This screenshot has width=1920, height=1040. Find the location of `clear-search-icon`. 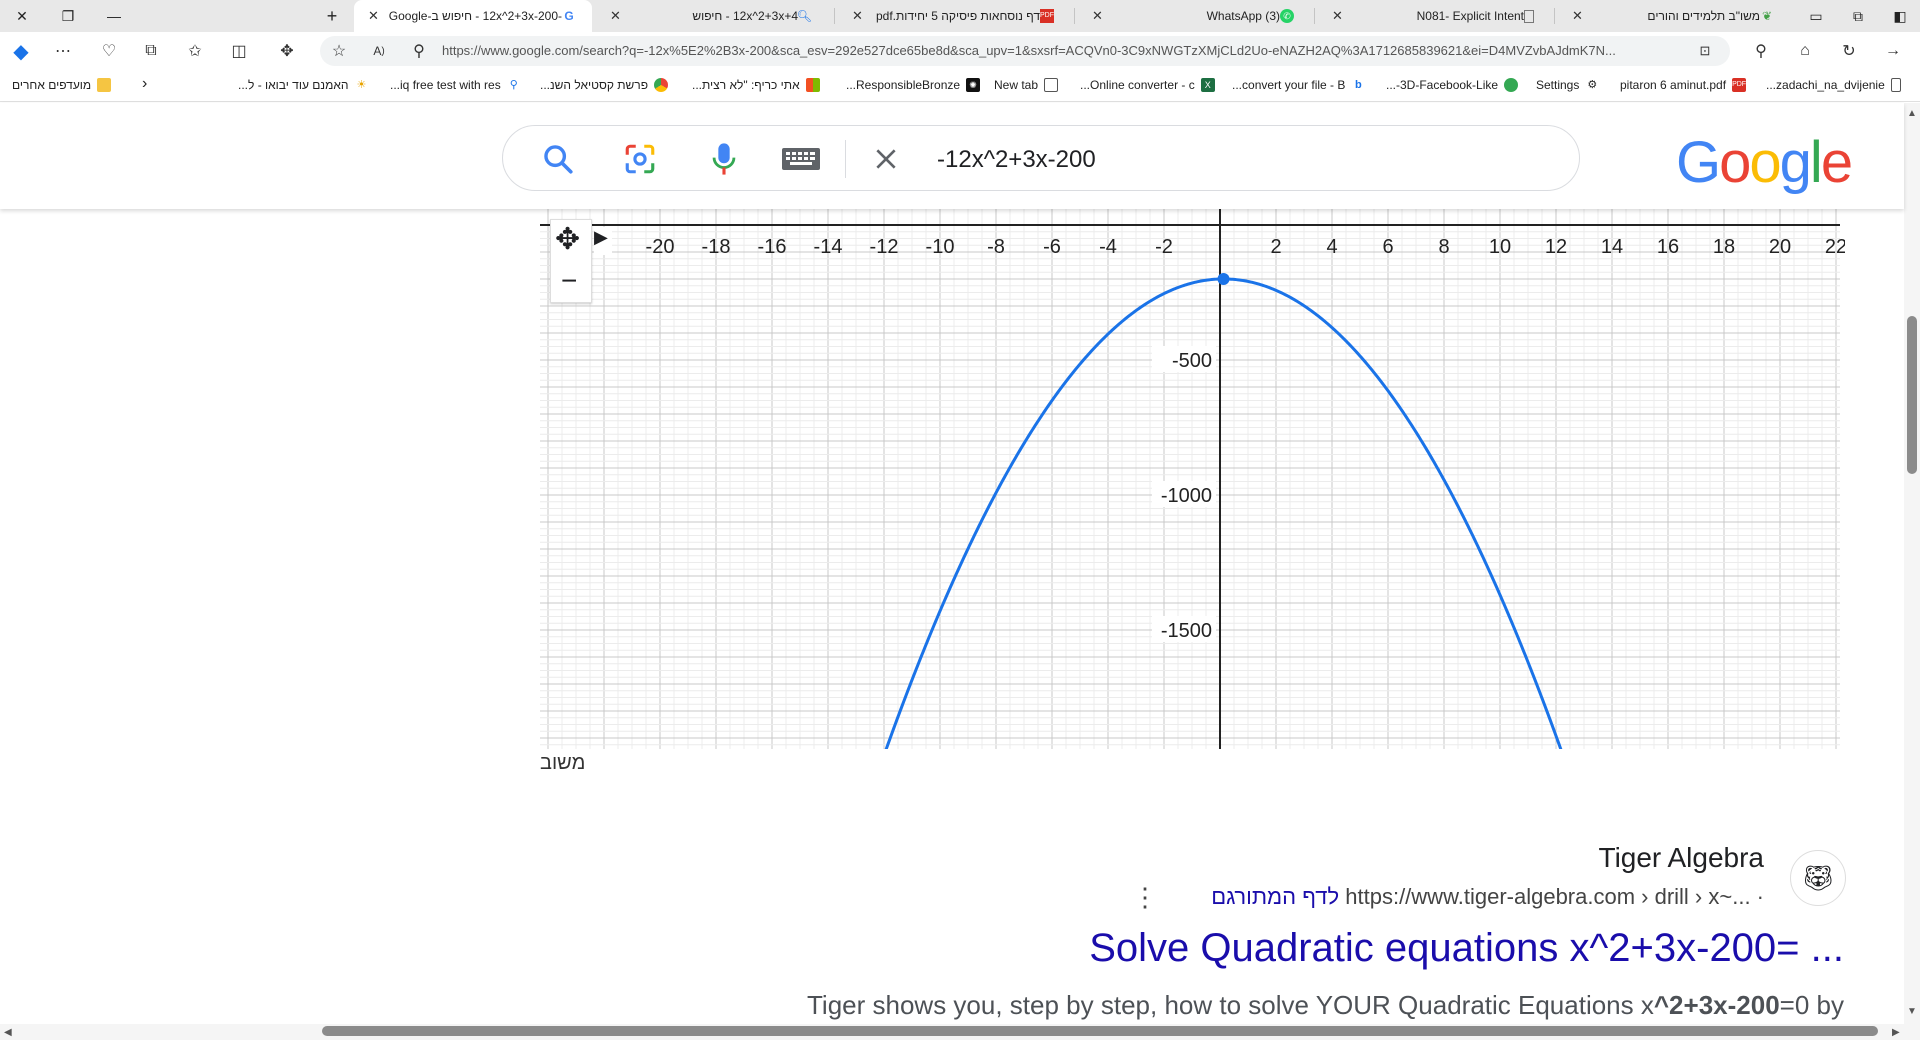

clear-search-icon is located at coordinates (886, 159).